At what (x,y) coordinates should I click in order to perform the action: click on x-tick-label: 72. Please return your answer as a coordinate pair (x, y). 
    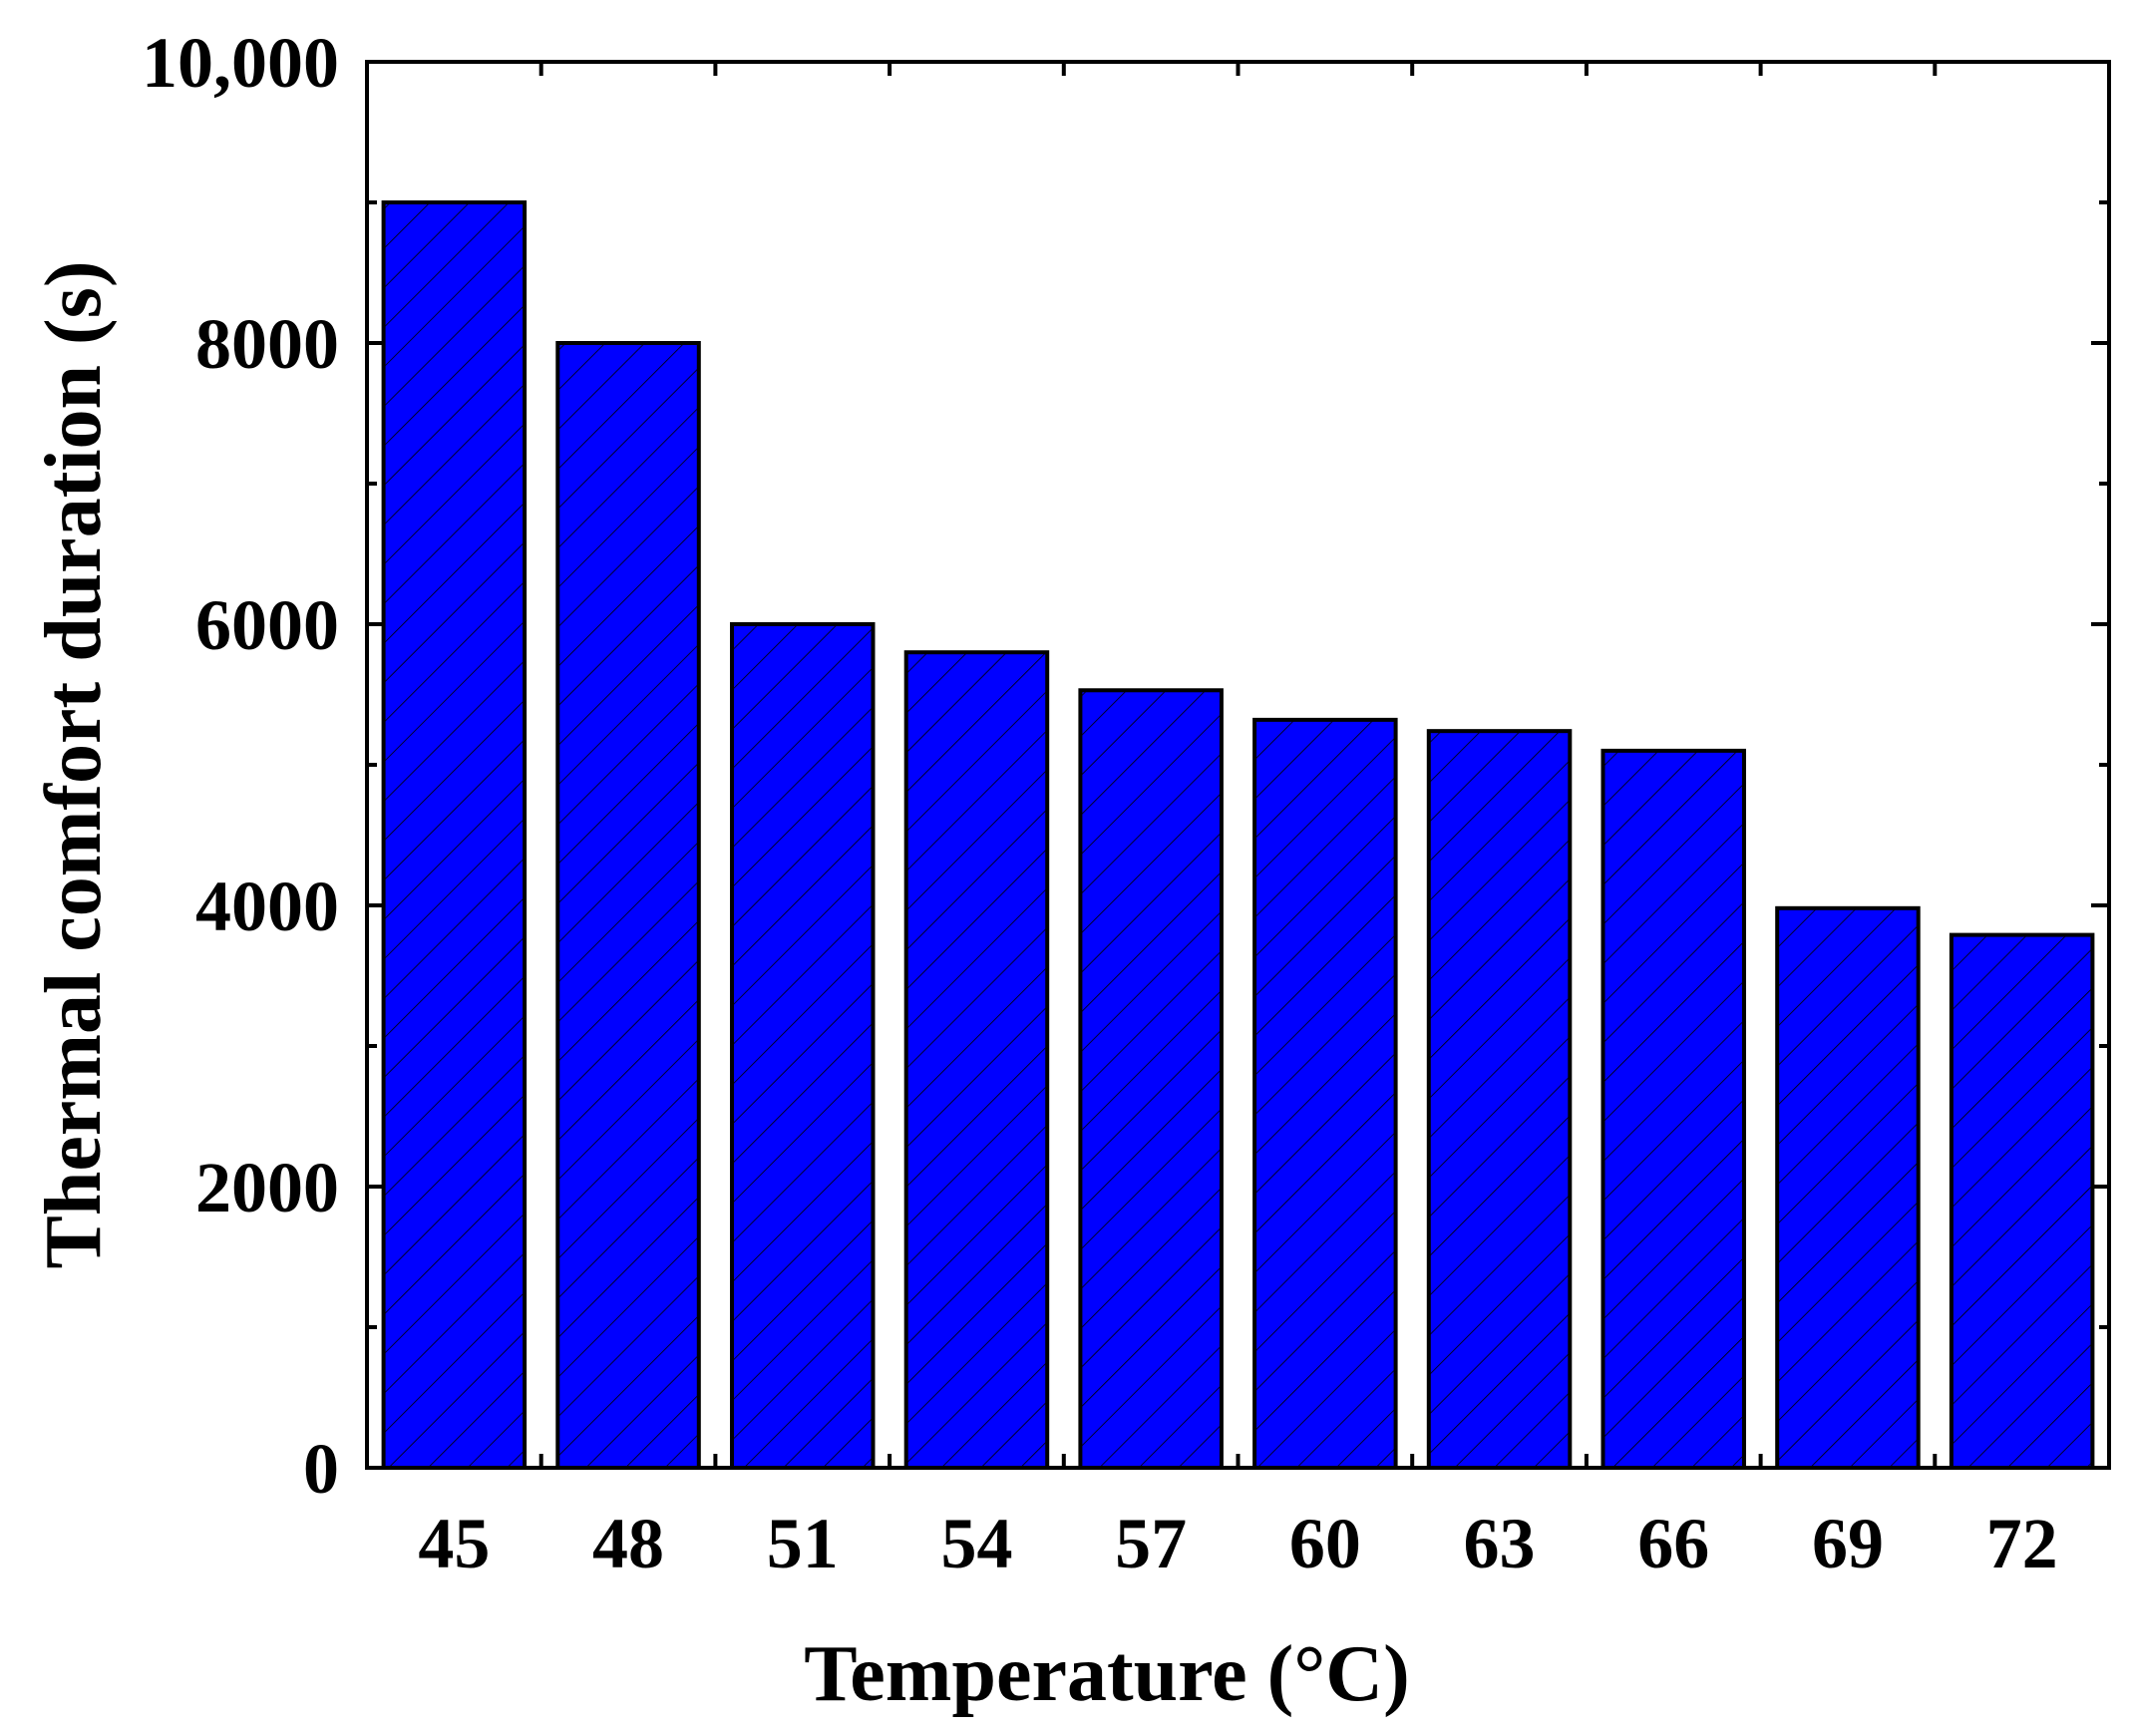
    Looking at the image, I should click on (2022, 1543).